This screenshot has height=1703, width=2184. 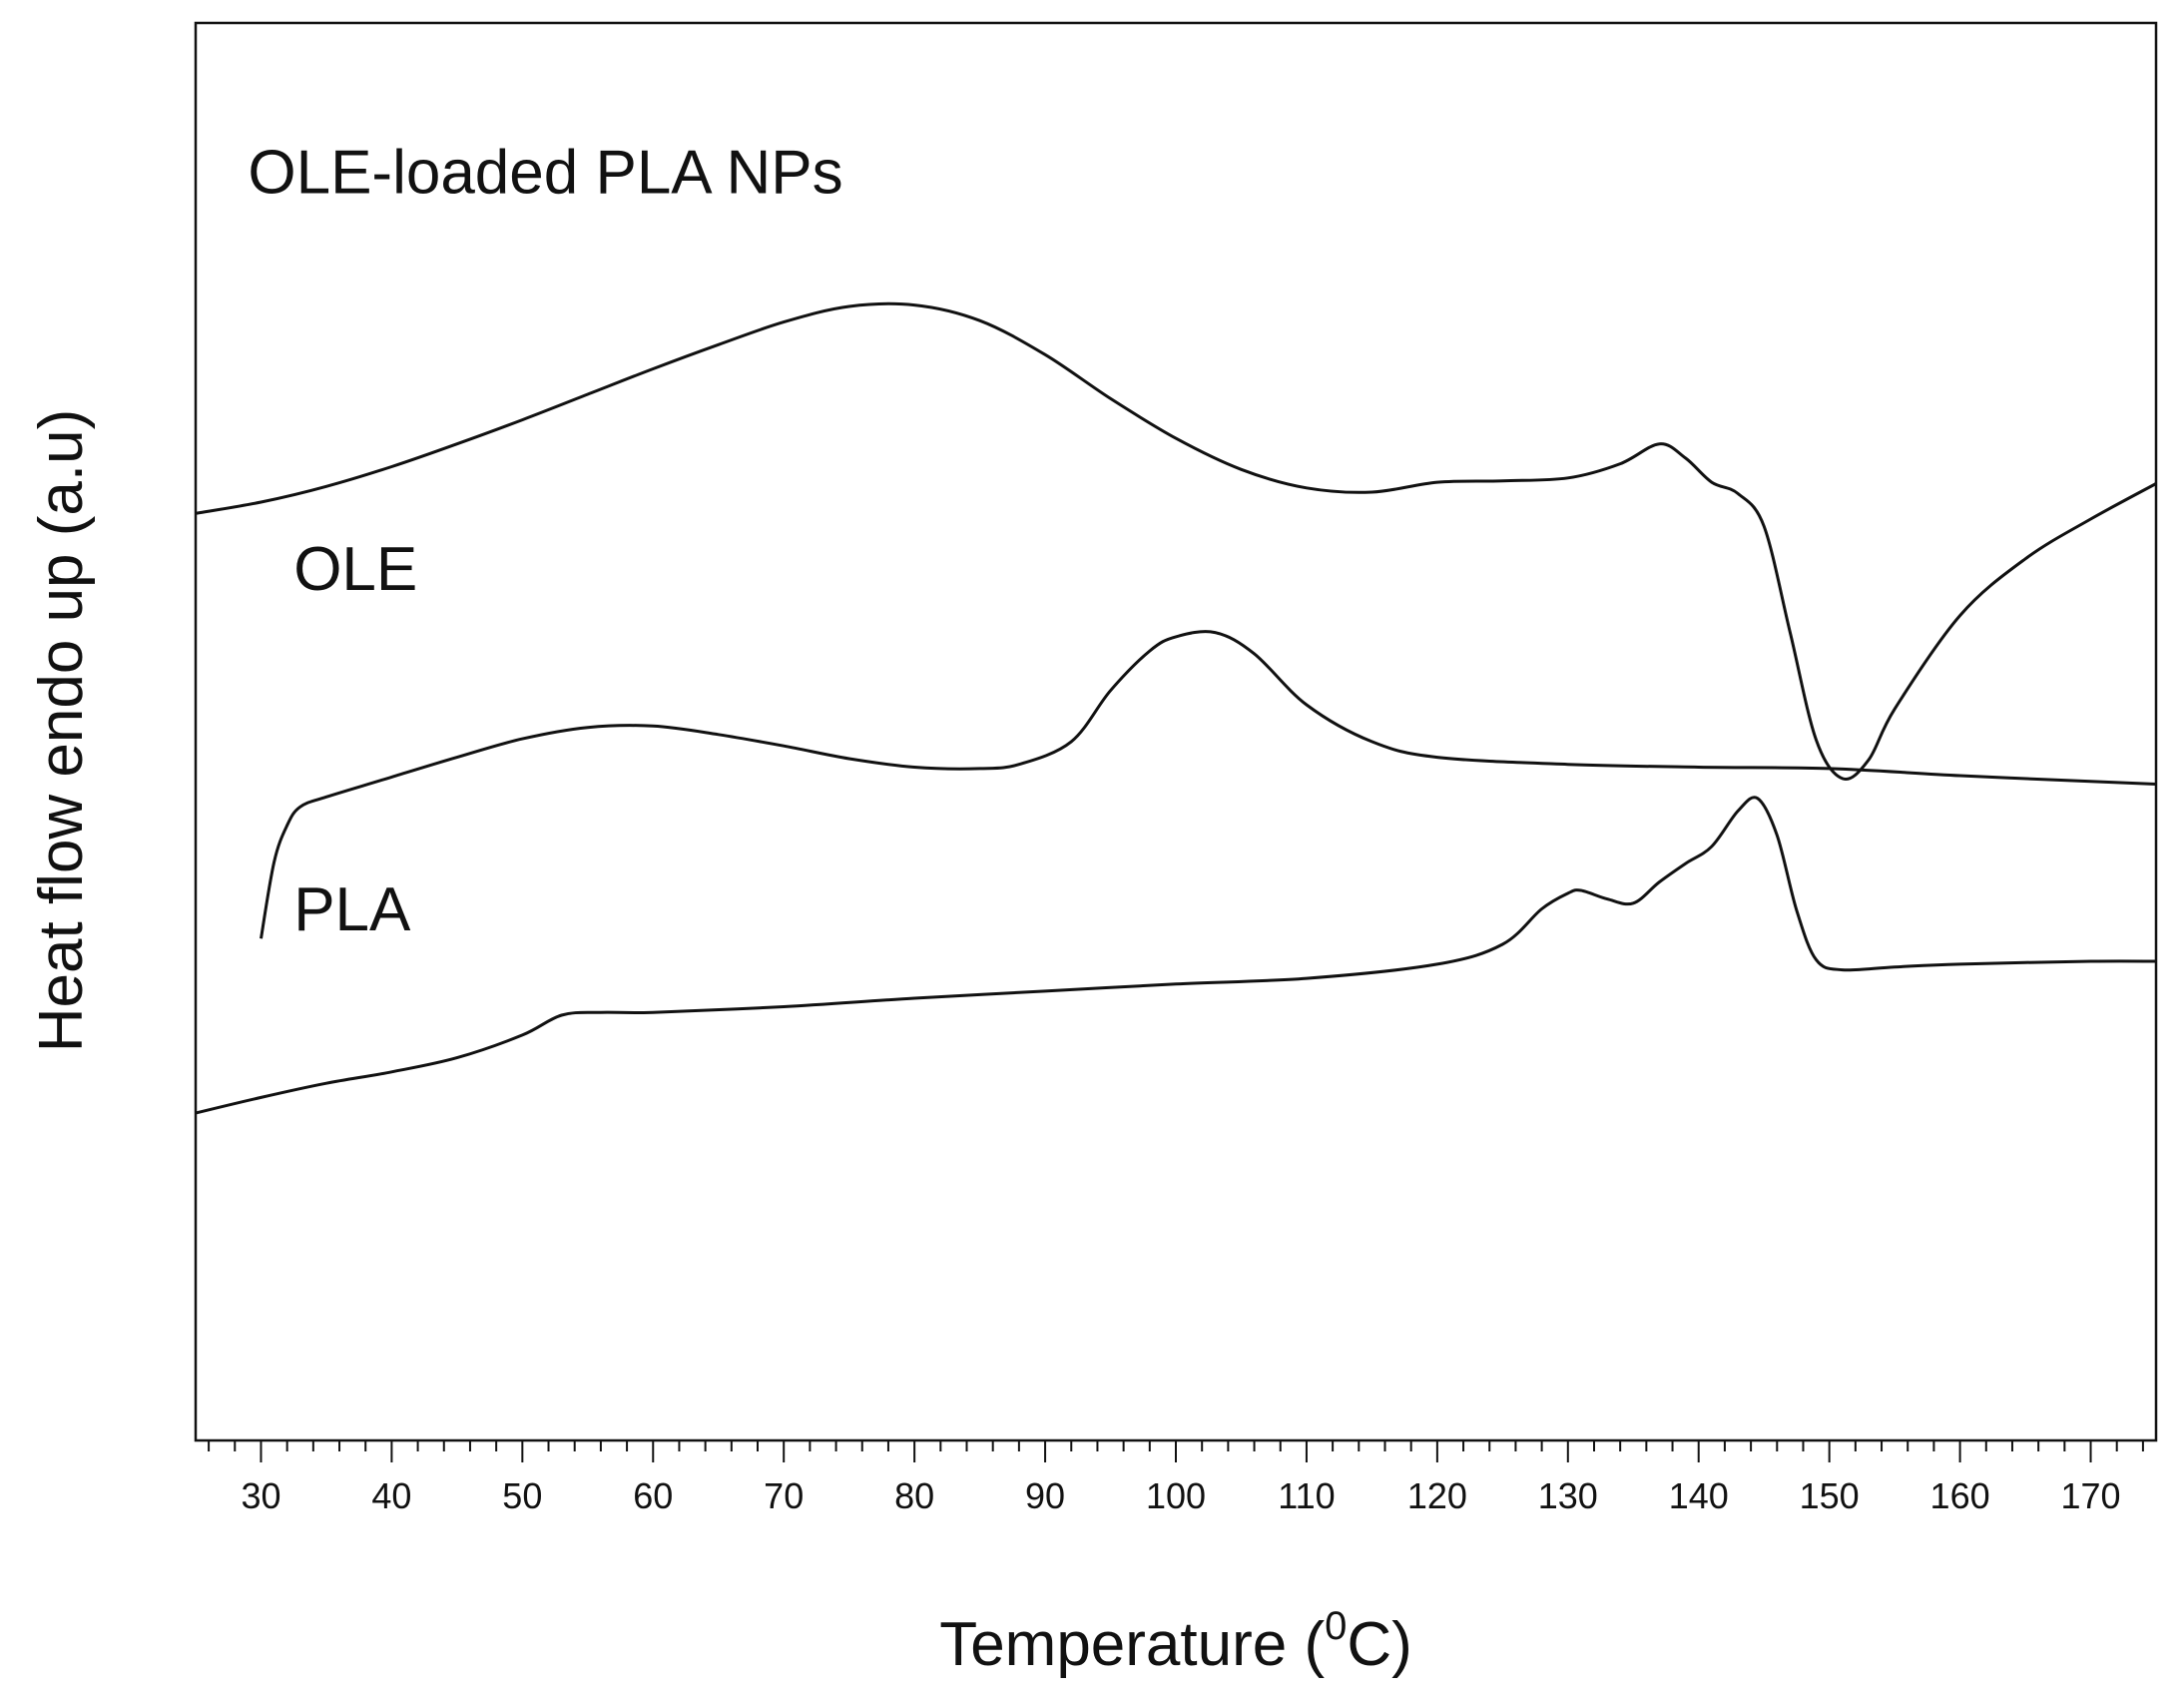 What do you see at coordinates (1960, 1495) in the screenshot?
I see `x-tick-label: 160` at bounding box center [1960, 1495].